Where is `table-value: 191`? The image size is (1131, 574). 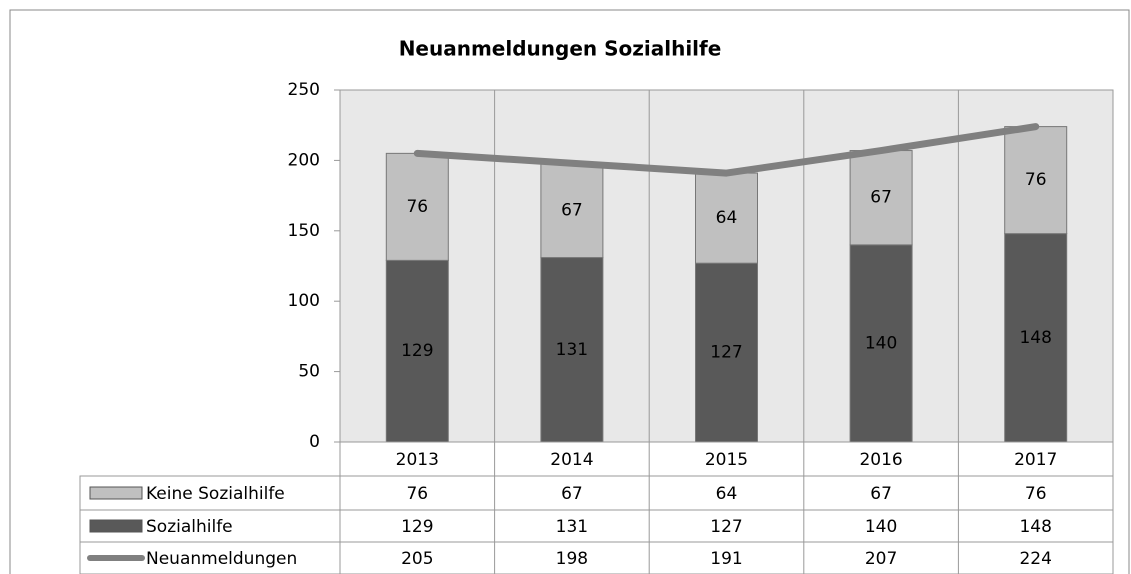 table-value: 191 is located at coordinates (726, 559).